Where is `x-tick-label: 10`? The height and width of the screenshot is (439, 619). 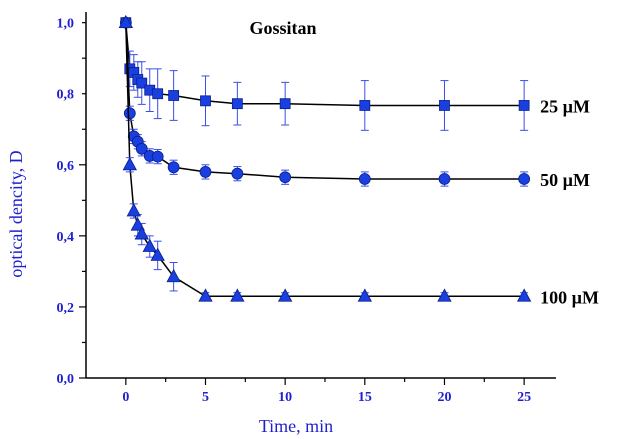 x-tick-label: 10 is located at coordinates (285, 397).